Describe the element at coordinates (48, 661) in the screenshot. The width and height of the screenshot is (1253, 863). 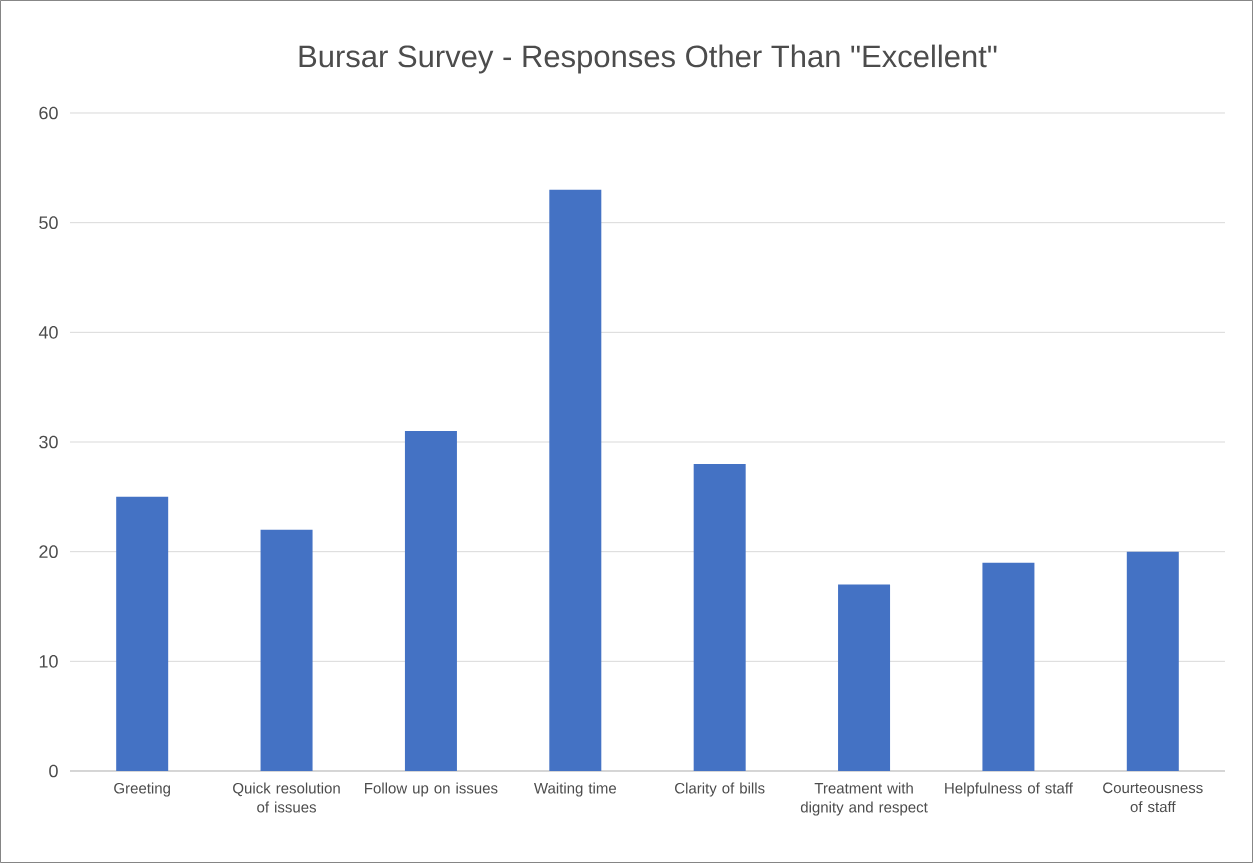
I see `y-tick-label: 10` at that location.